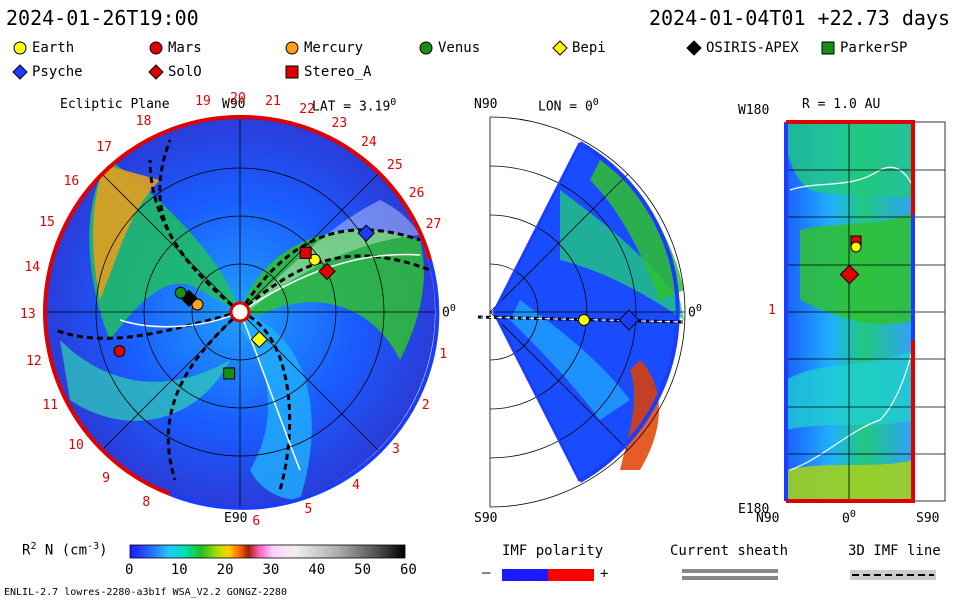  I want to click on legend-label: Earth, so click(53, 48).